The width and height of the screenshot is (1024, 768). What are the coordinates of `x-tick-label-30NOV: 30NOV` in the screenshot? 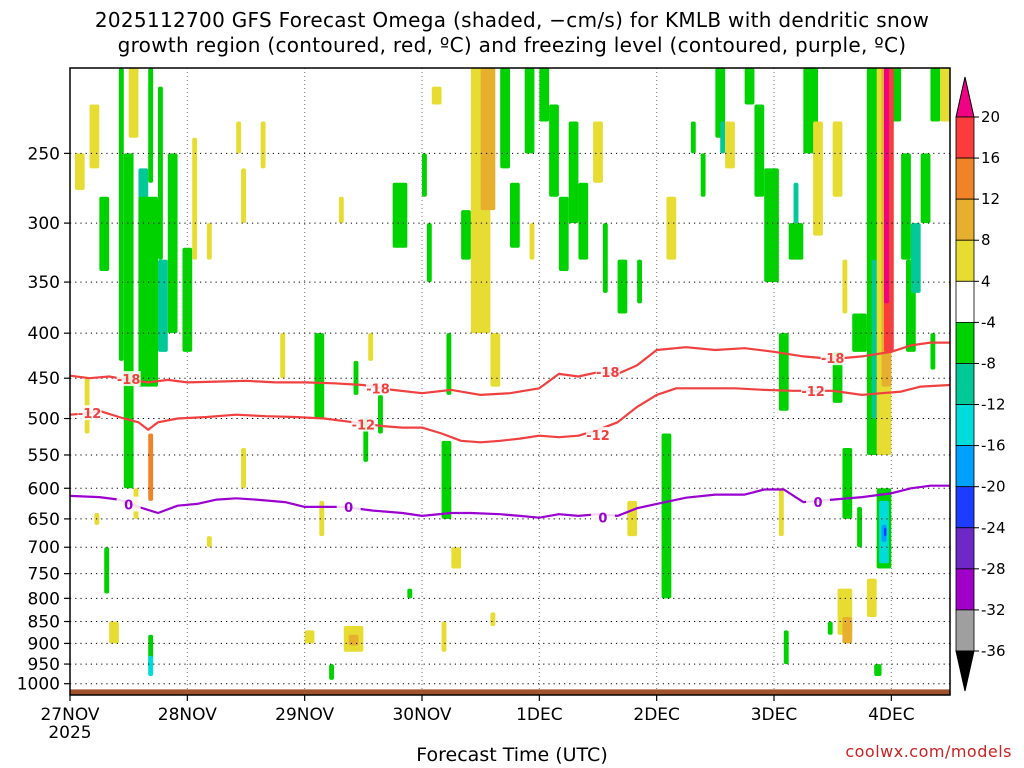 It's located at (421, 715).